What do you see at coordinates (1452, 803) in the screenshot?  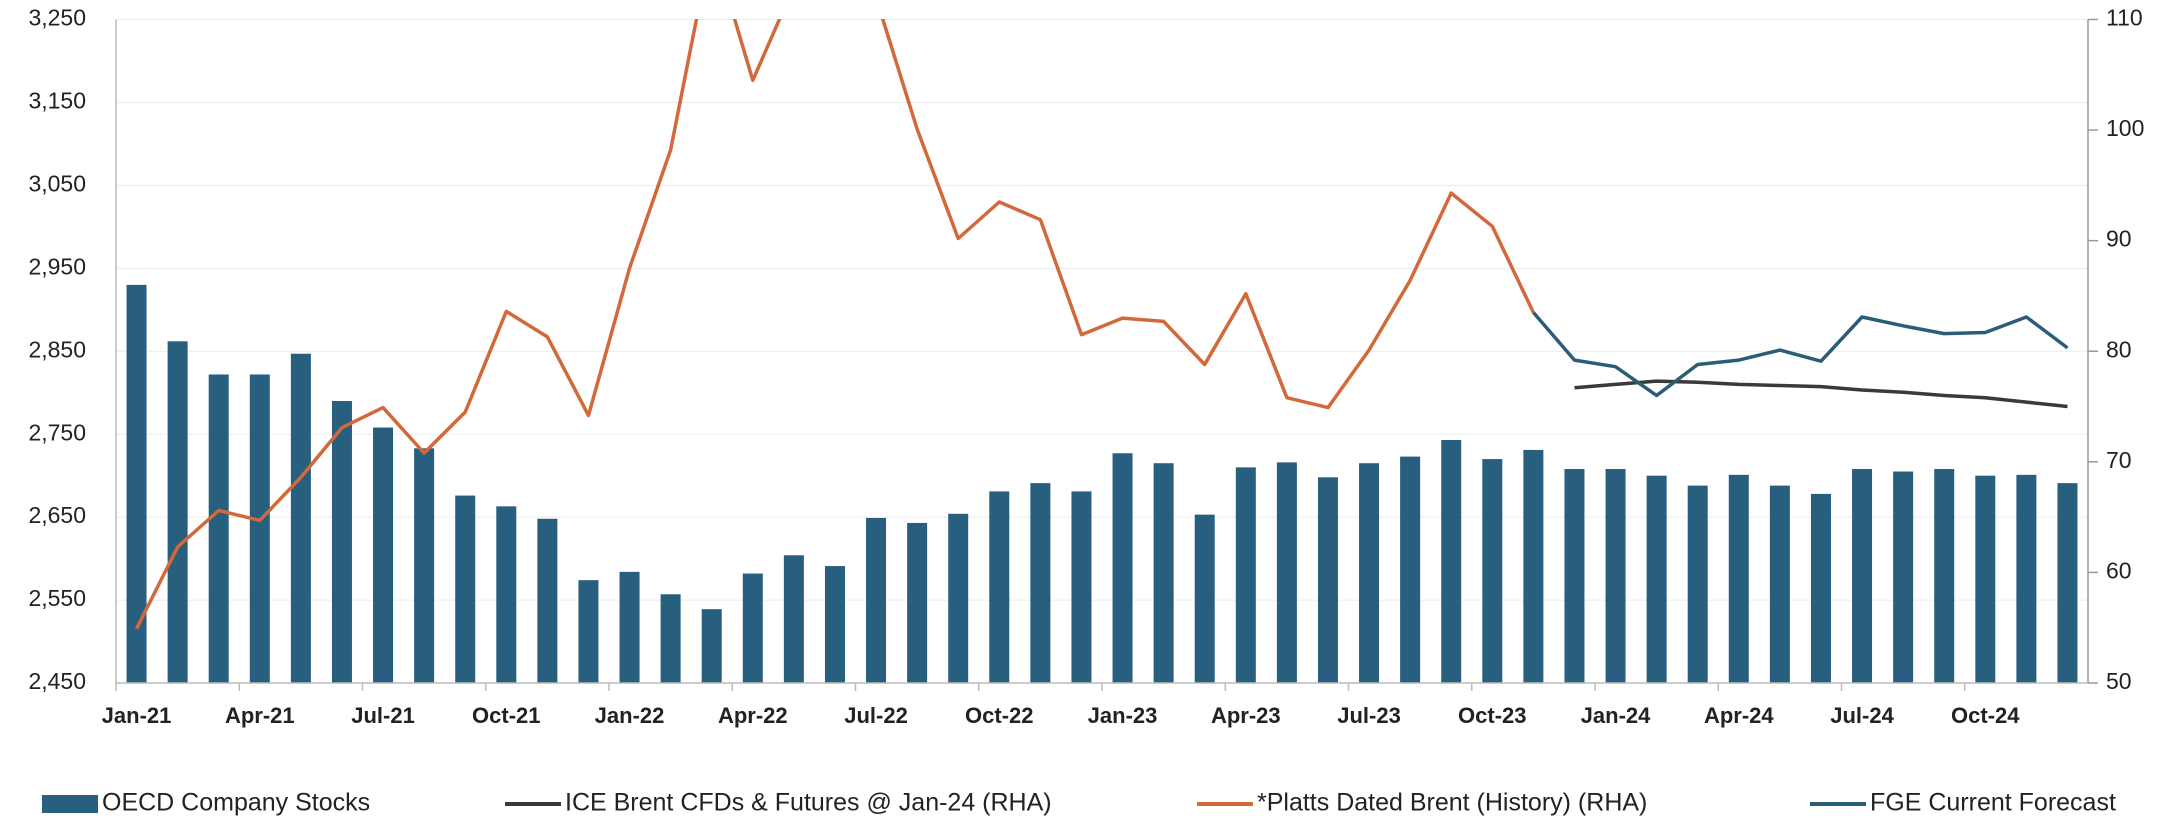 I see `legend-label: *Platts Dated Brent (History) (RHA)` at bounding box center [1452, 803].